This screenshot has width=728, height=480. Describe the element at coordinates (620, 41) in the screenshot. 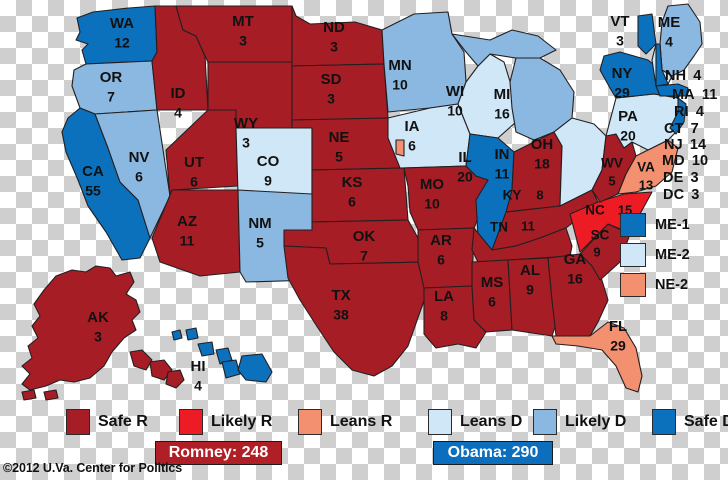

I see `label-VT-ev: 3` at that location.